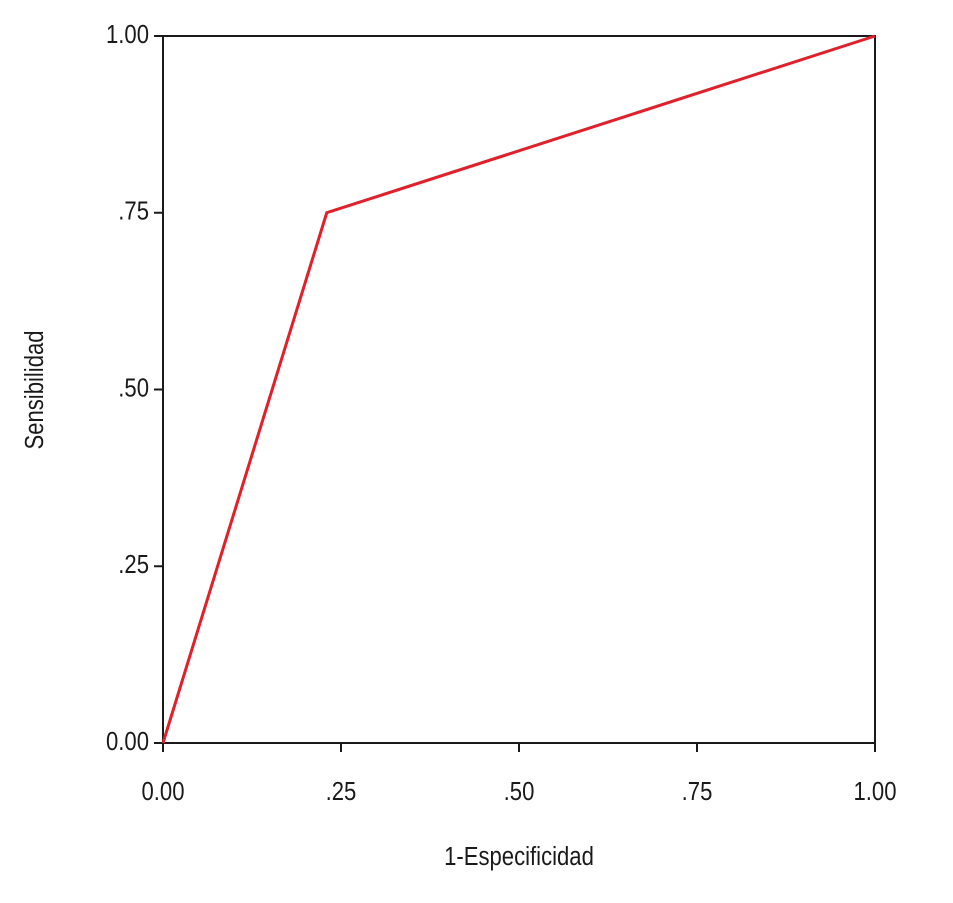 This screenshot has height=903, width=953. I want to click on x-tick-label: .75, so click(697, 791).